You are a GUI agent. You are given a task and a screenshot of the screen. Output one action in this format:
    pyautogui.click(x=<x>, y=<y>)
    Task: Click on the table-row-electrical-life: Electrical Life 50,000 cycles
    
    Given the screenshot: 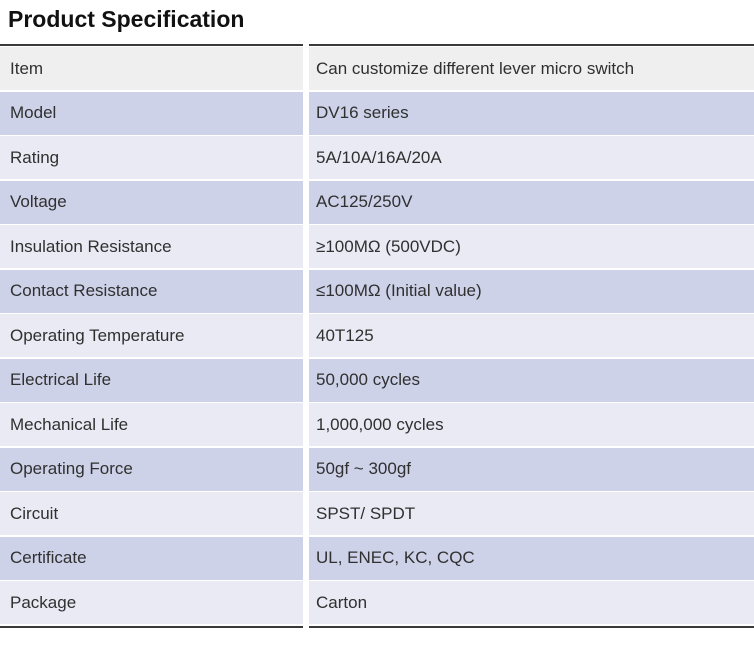 What is the action you would take?
    pyautogui.click(x=377, y=380)
    